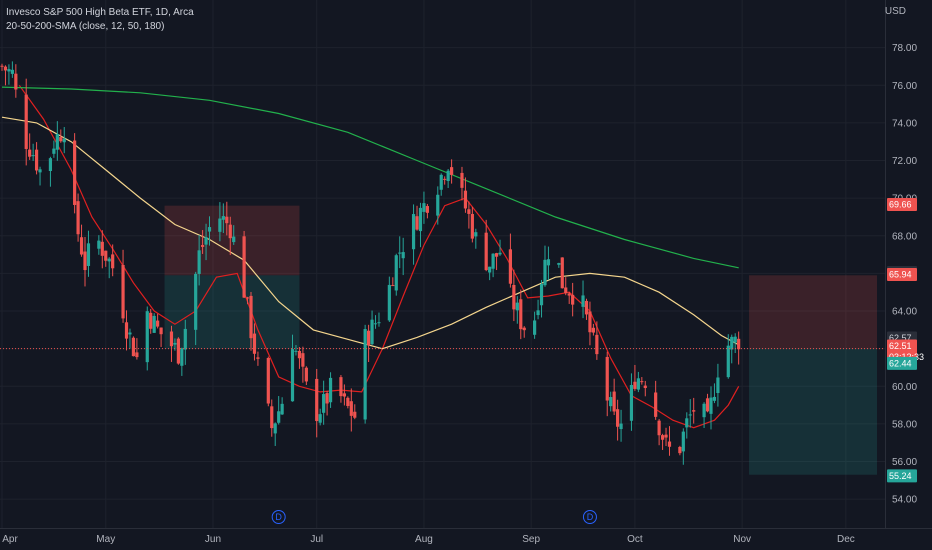 The image size is (932, 550). What do you see at coordinates (85, 26) in the screenshot?
I see `indicator-label: 20-50-200-SMA (close, 12, 50, 180)` at bounding box center [85, 26].